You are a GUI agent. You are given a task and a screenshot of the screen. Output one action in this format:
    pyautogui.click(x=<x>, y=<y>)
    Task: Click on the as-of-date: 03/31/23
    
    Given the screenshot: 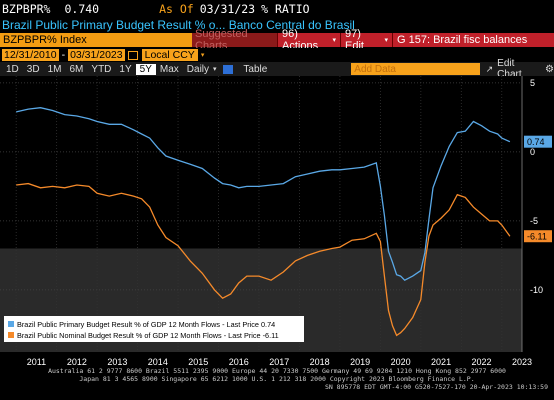 What is the action you would take?
    pyautogui.click(x=227, y=8)
    